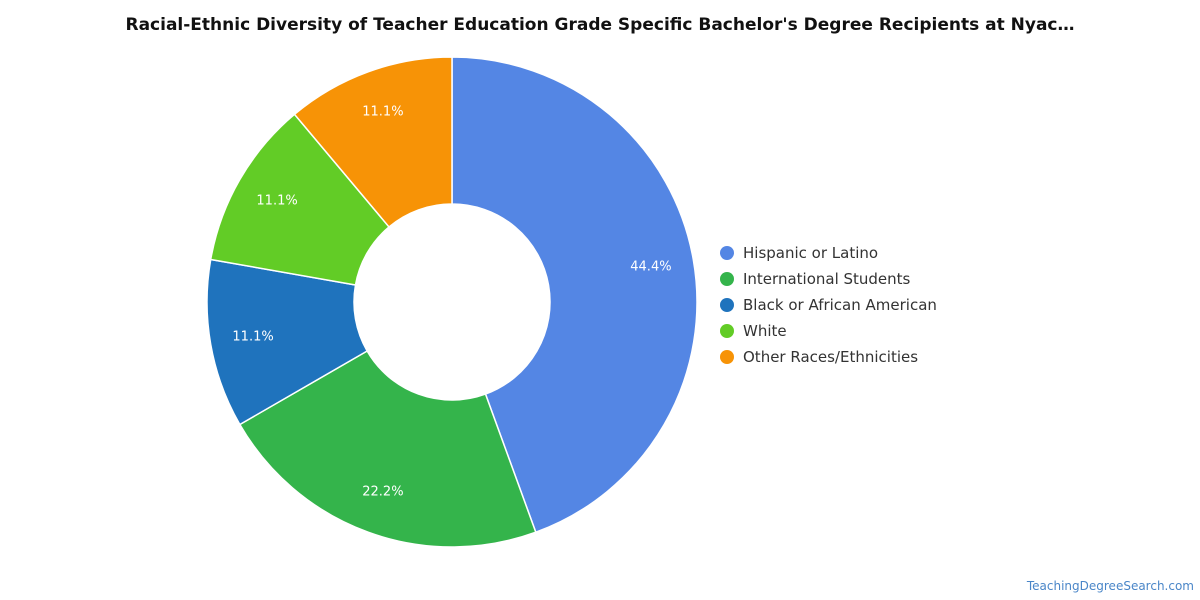 The image size is (1200, 600). Describe the element at coordinates (382, 491) in the screenshot. I see `slice-value-label: 22.2%` at that location.